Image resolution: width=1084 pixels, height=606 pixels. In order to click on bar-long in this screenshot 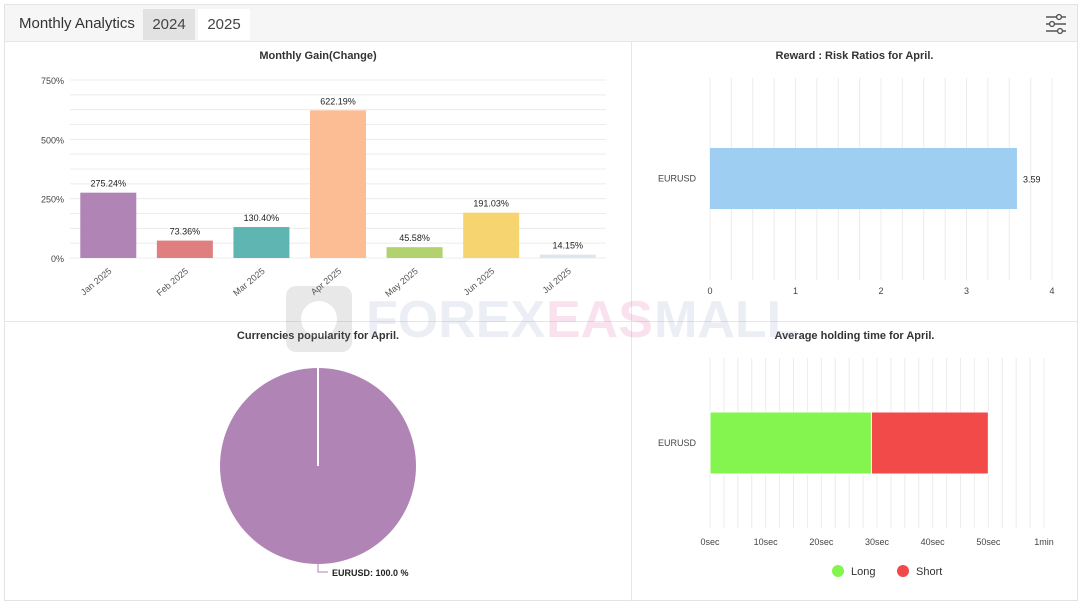, I will do `click(790, 443)`.